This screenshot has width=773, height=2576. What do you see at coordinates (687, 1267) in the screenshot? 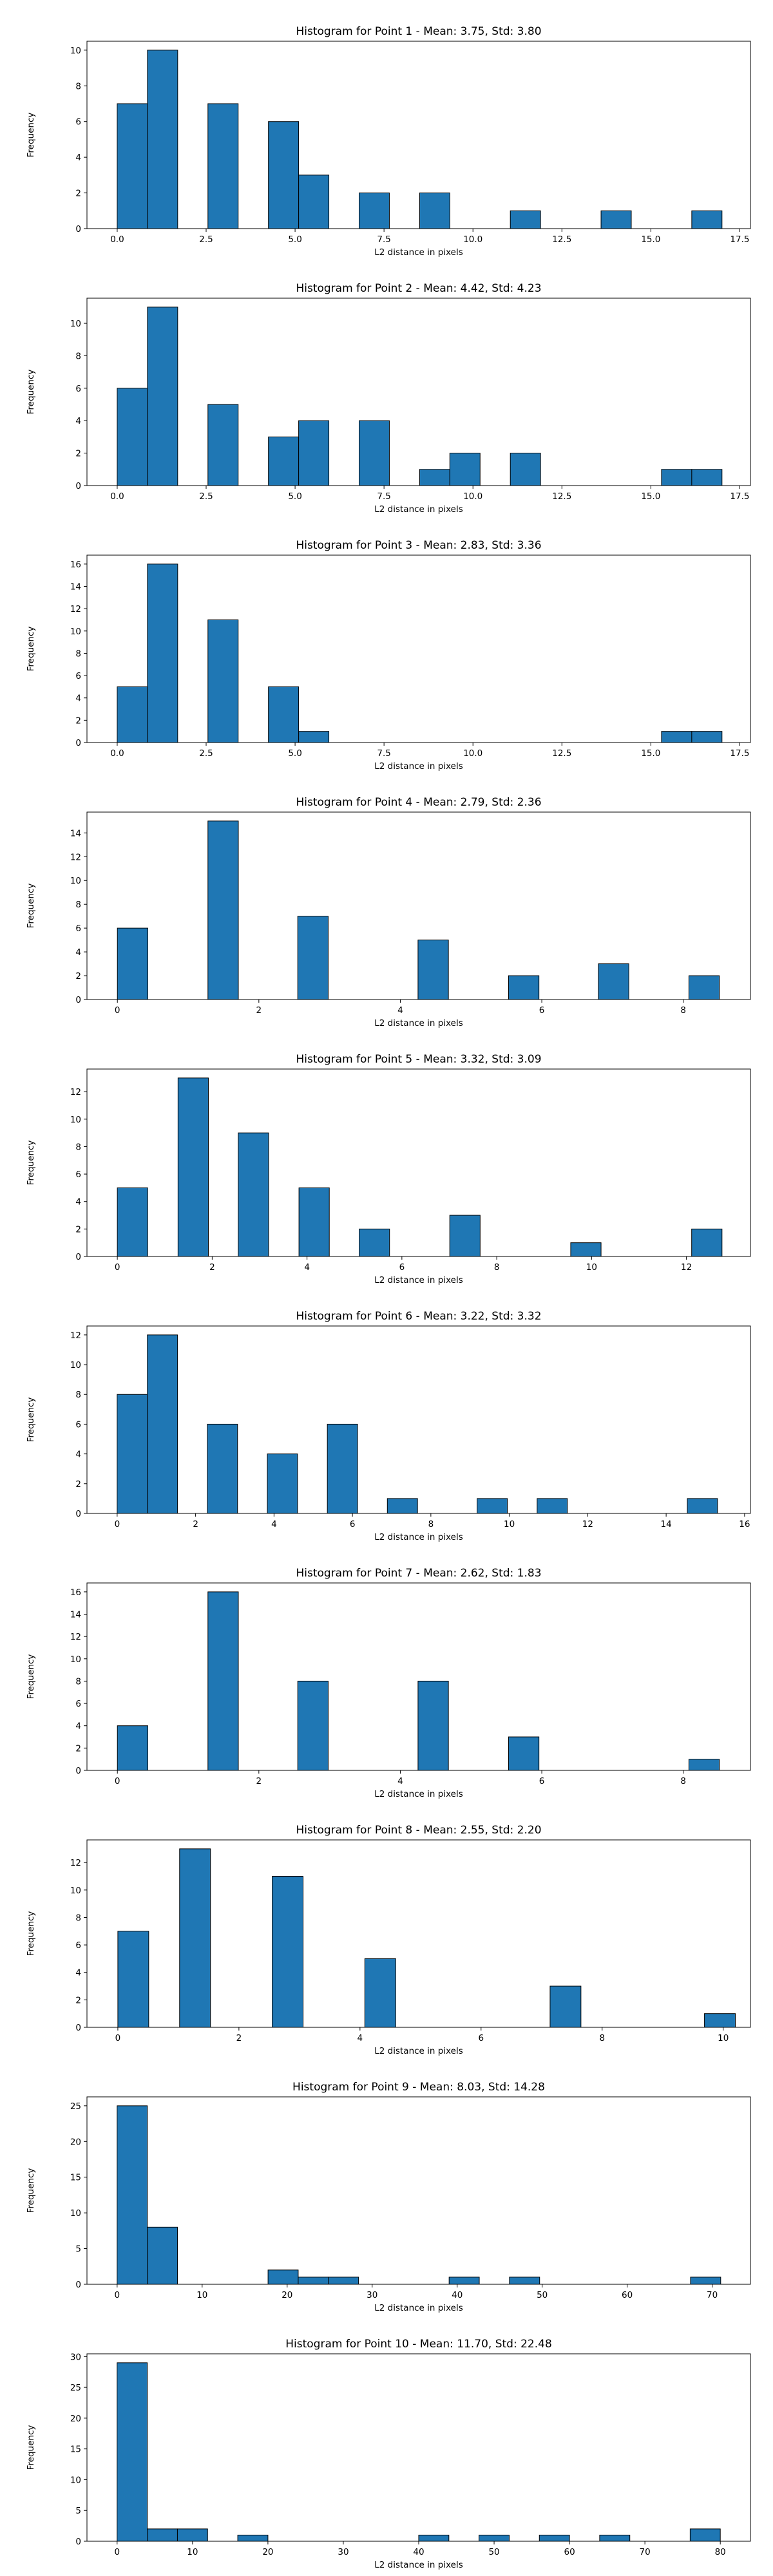
I see `x-tick-label: 12` at bounding box center [687, 1267].